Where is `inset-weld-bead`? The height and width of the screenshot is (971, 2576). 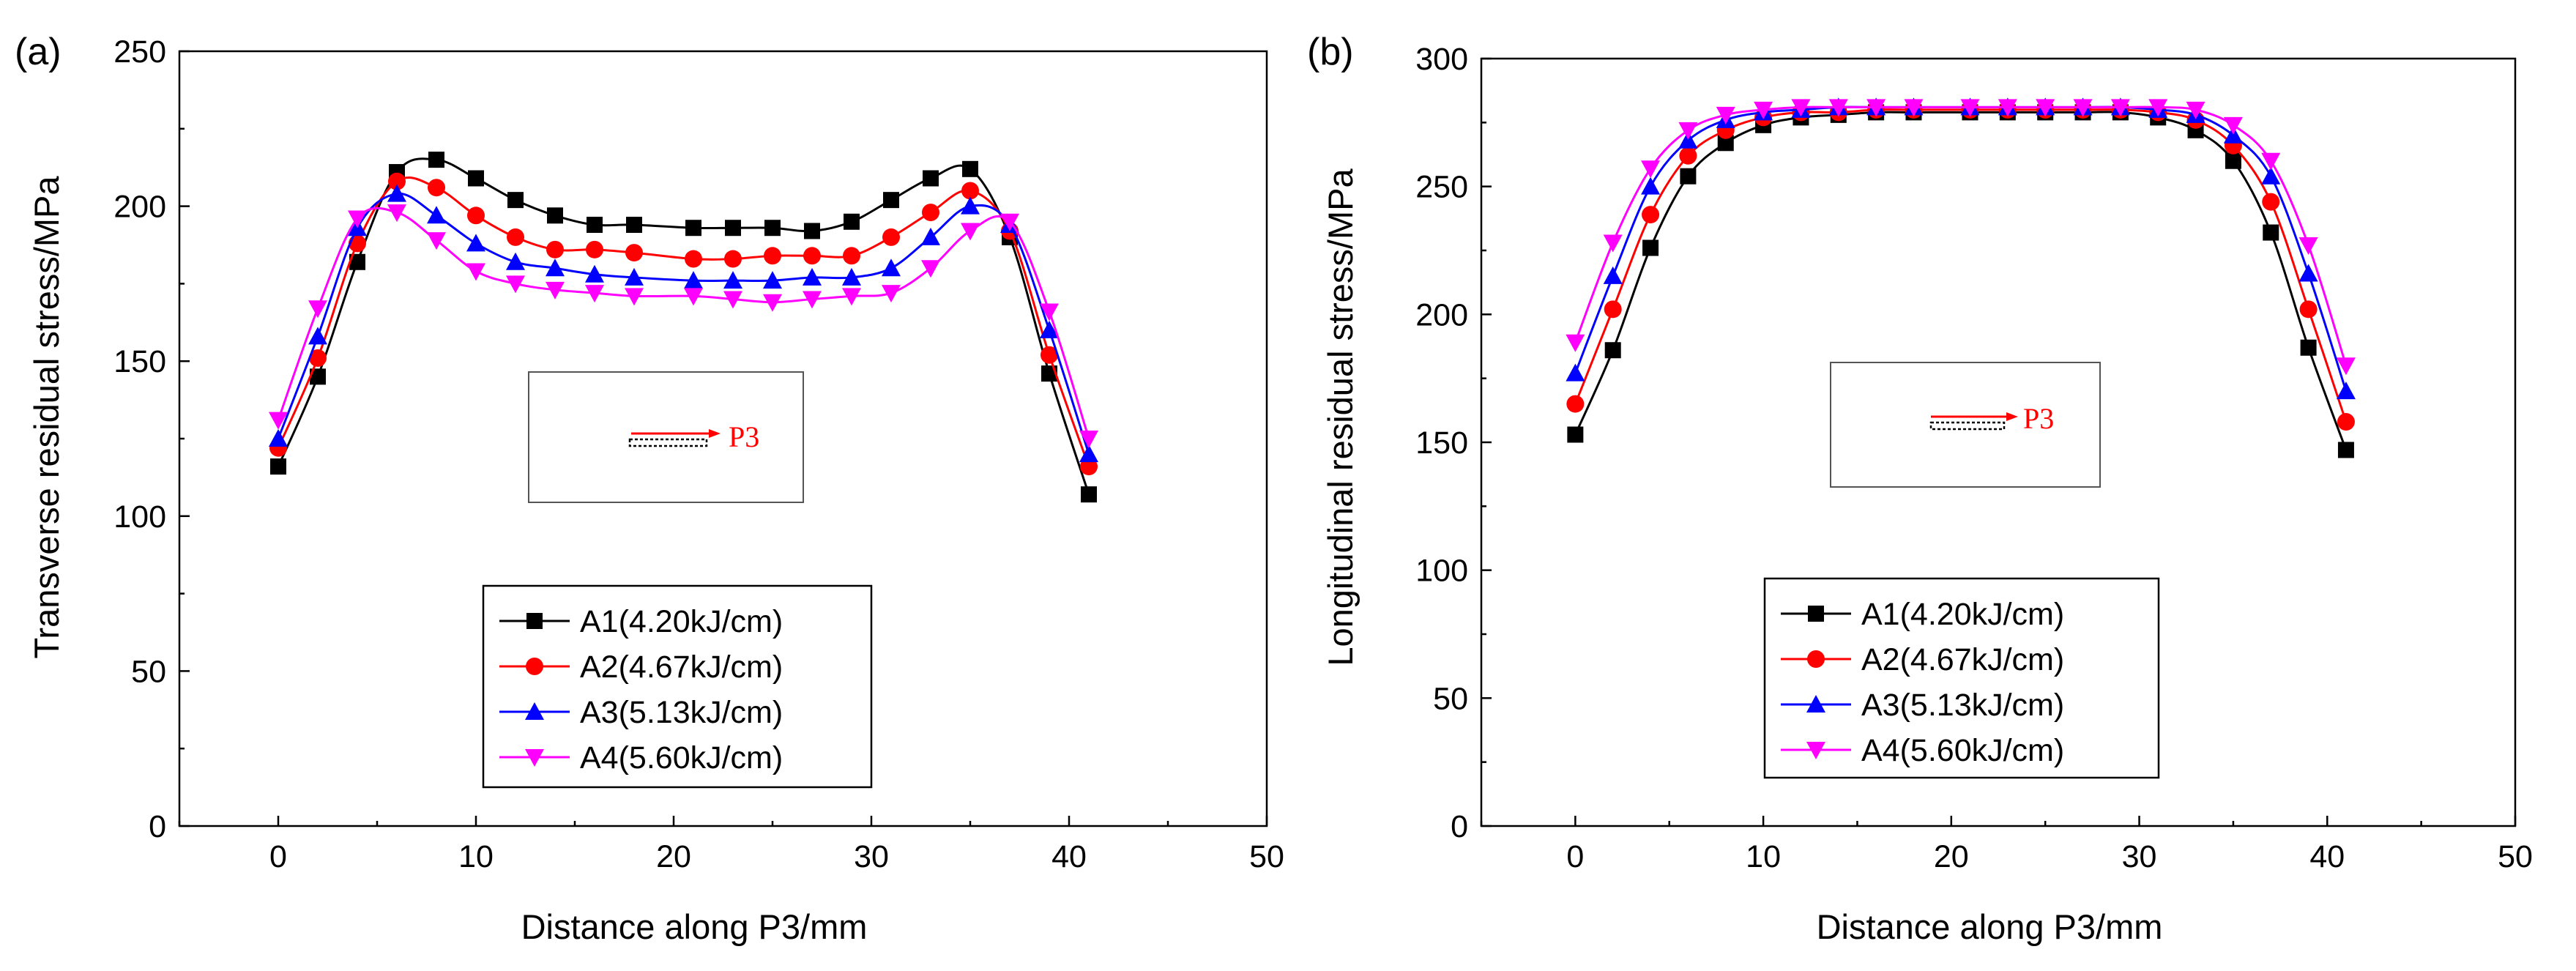
inset-weld-bead is located at coordinates (1967, 426).